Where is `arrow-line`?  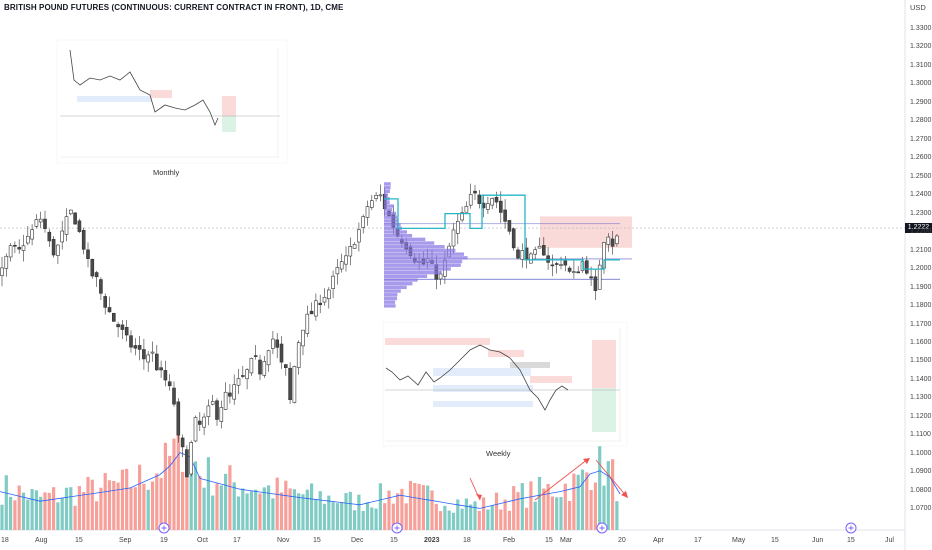
arrow-line is located at coordinates (611, 478).